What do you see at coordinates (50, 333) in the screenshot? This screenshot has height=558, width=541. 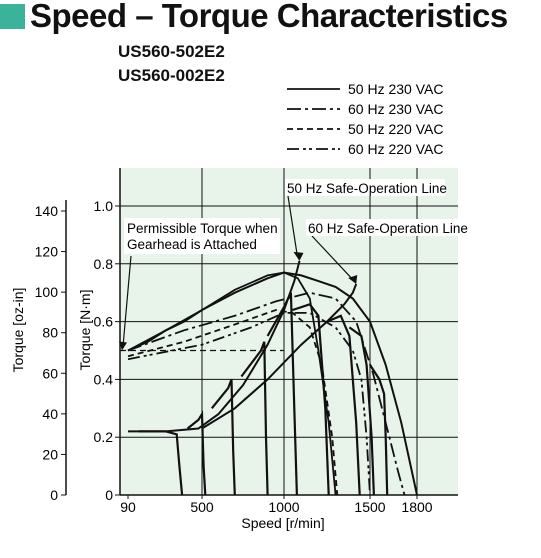 I see `y-tick-label-oz-4: 80` at bounding box center [50, 333].